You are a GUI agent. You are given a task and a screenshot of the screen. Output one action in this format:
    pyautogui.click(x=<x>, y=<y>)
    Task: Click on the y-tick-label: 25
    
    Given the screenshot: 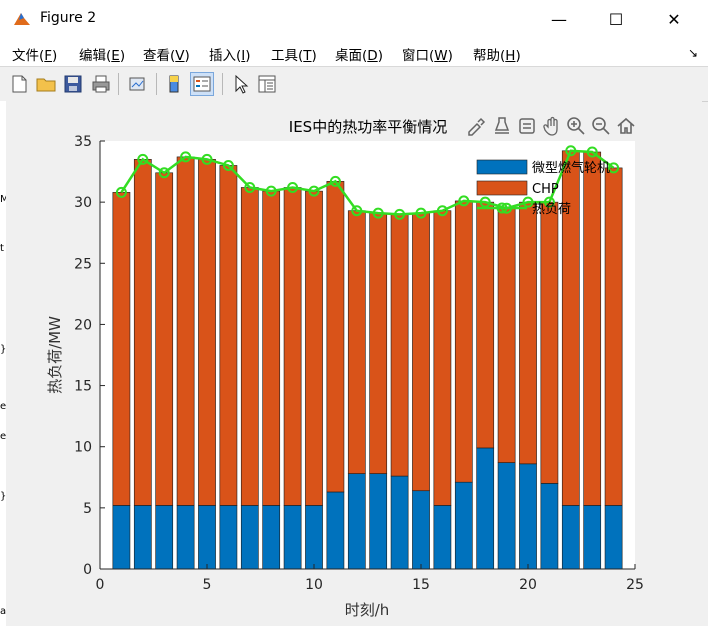 What is the action you would take?
    pyautogui.click(x=83, y=264)
    